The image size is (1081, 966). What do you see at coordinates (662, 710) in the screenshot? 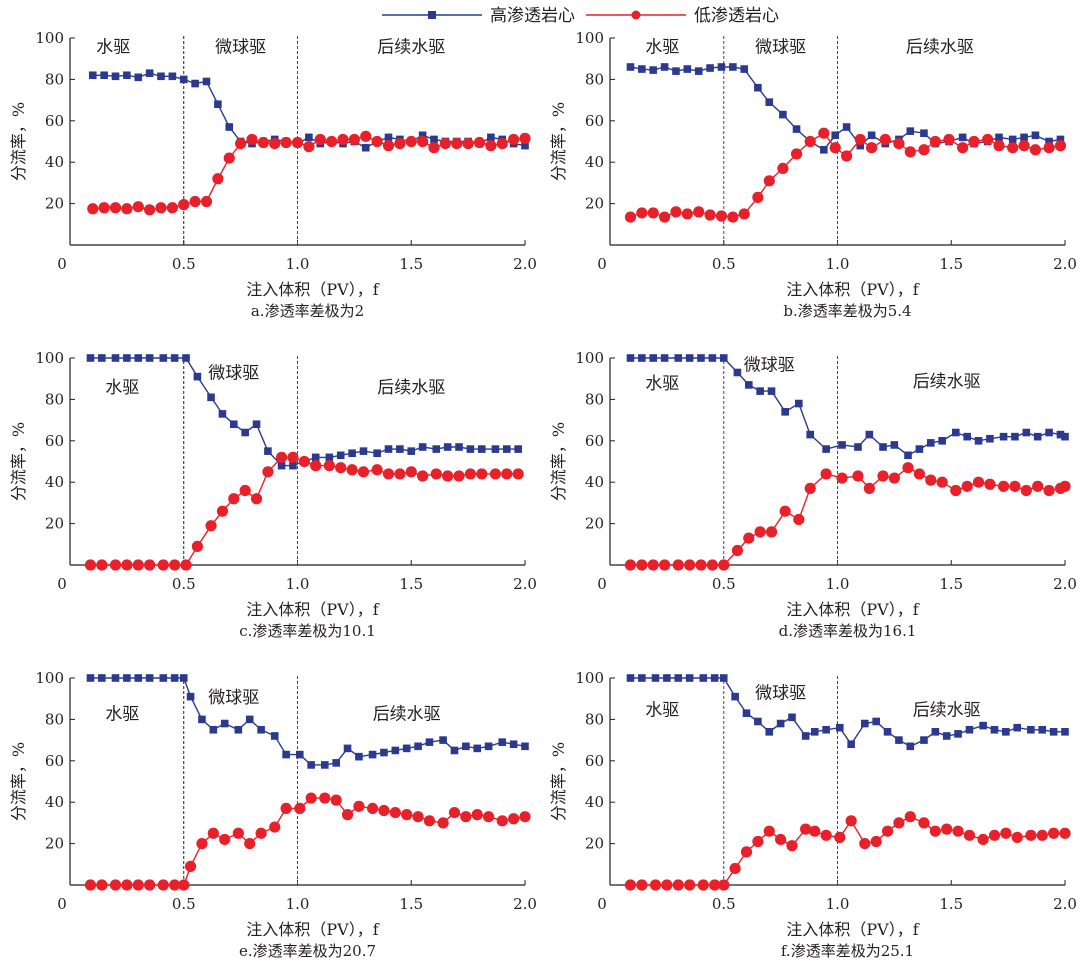
I see `region-label: 水驱` at bounding box center [662, 710].